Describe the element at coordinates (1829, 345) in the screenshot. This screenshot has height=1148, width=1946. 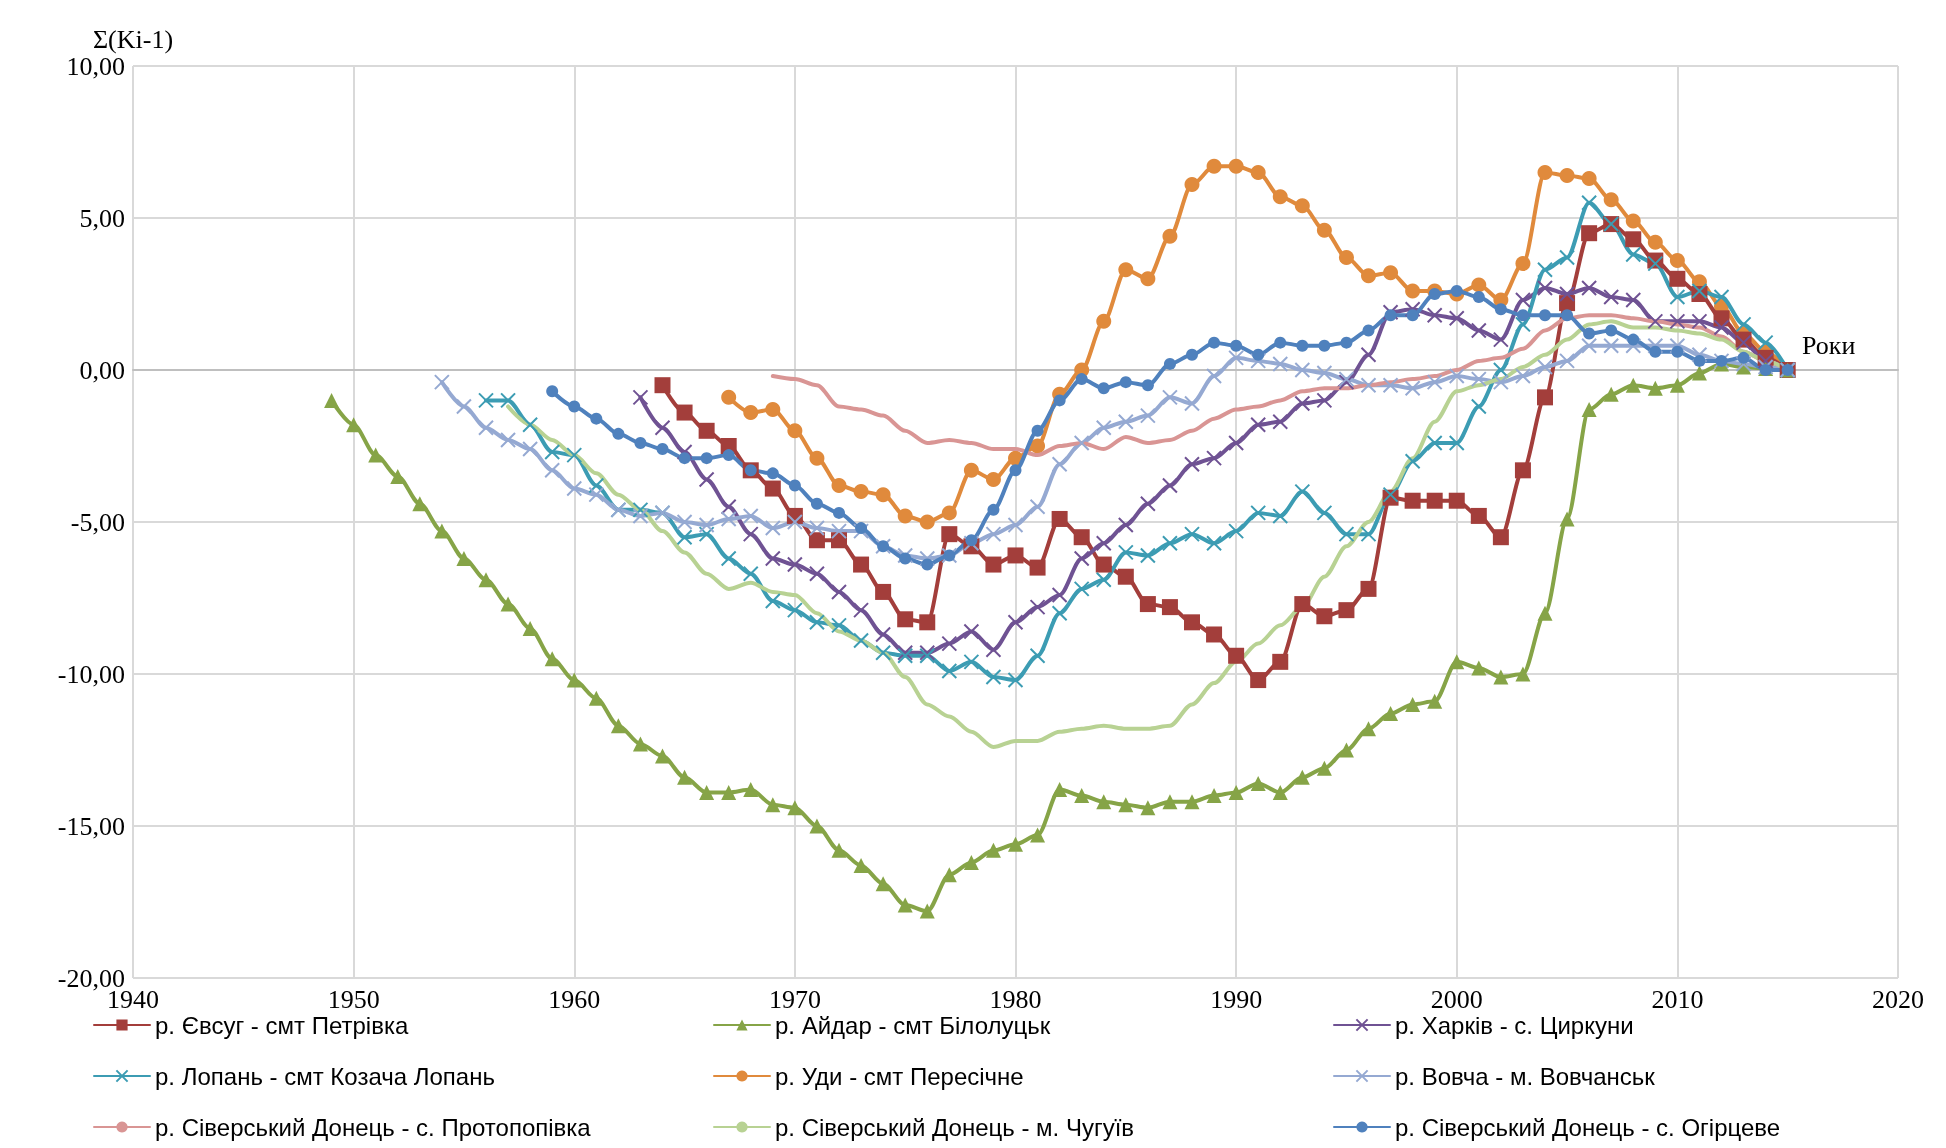
I see `x-axis-title: Роки` at that location.